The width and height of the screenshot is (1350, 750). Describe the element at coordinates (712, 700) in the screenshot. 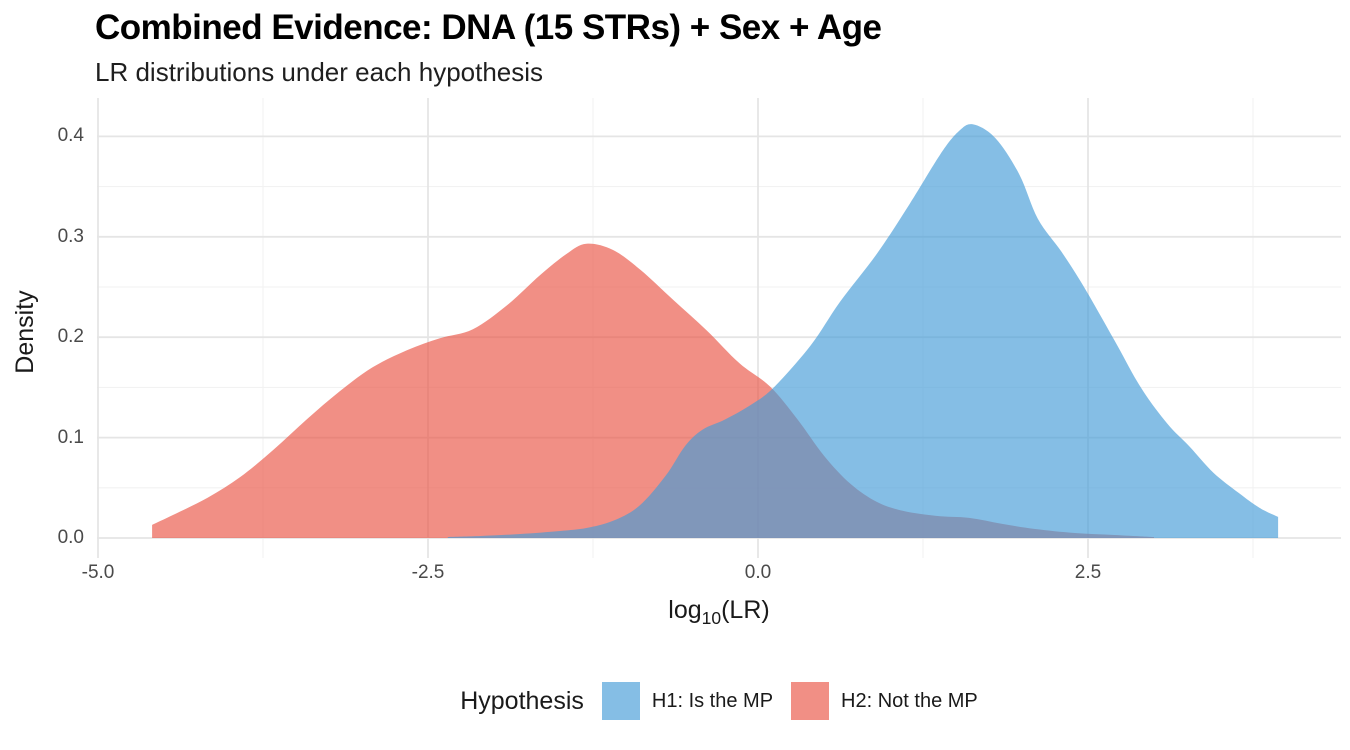

I see `legend-label-h1: H1: Is the MP` at that location.